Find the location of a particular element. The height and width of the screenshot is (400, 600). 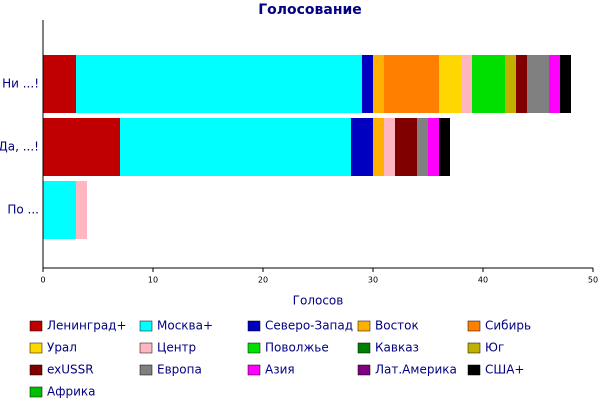

legend-label: Поволжье is located at coordinates (297, 348).